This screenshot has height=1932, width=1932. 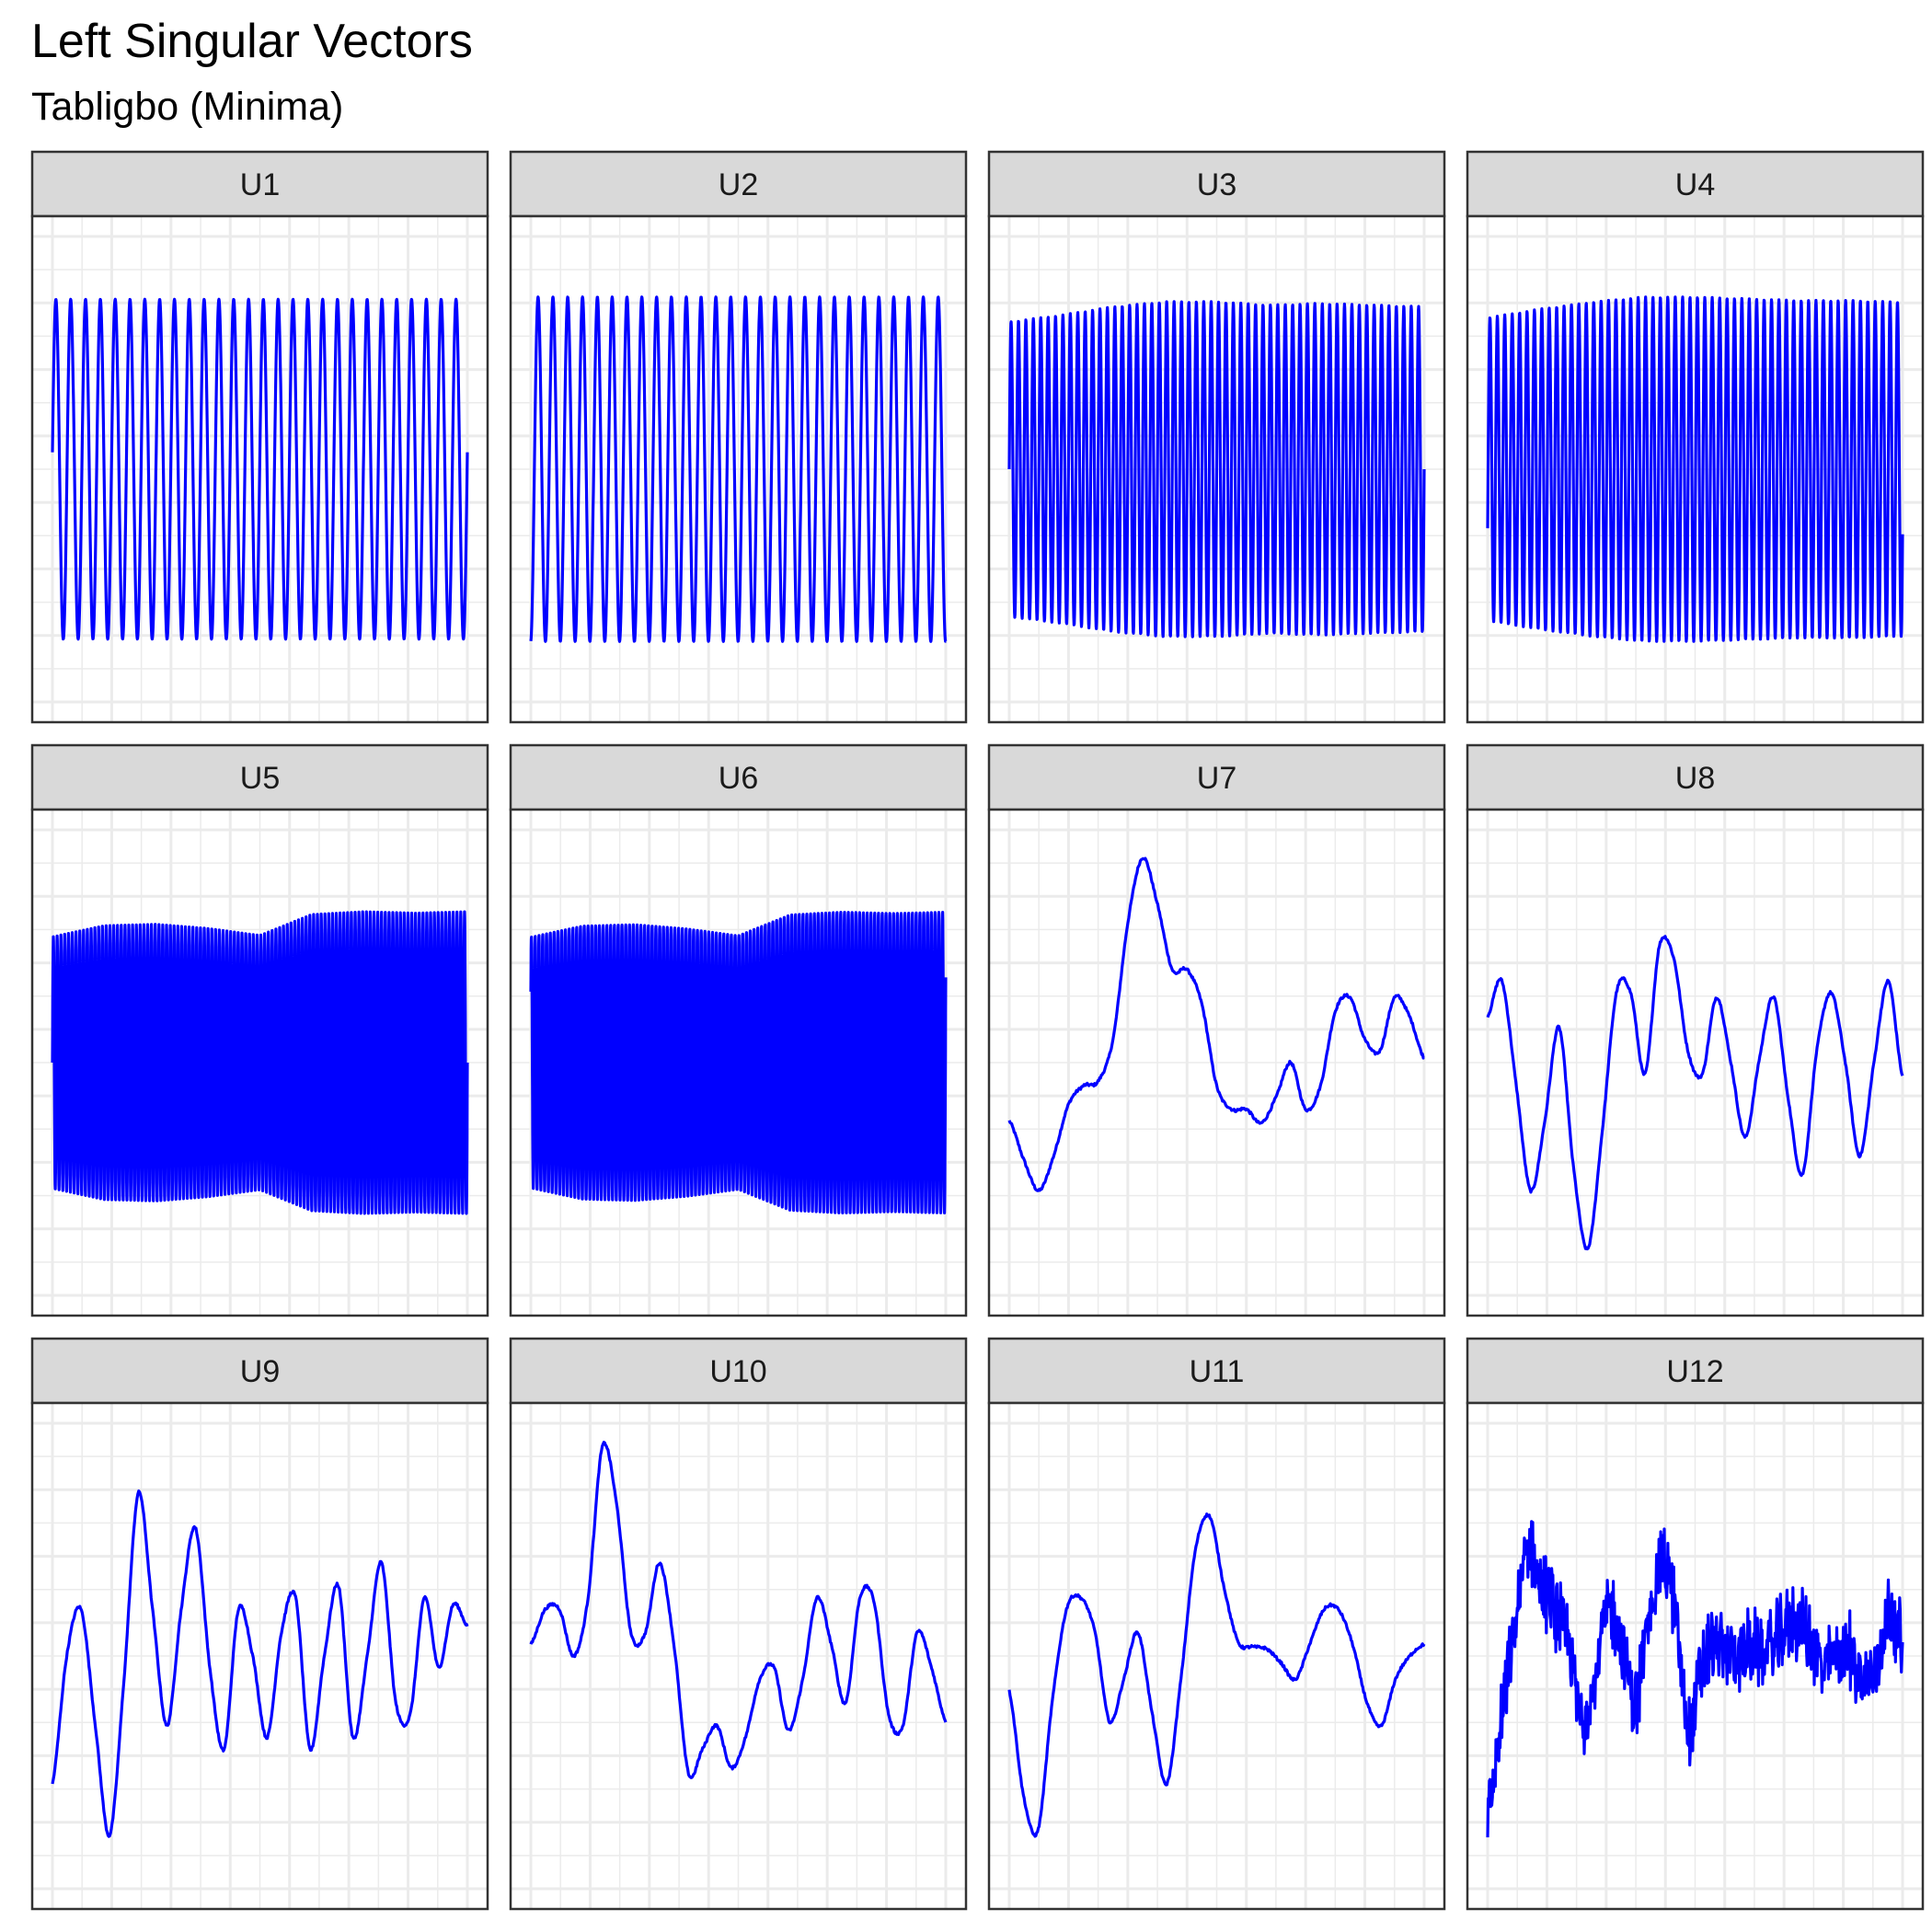 What do you see at coordinates (738, 1610) in the screenshot?
I see `series-line-u10` at bounding box center [738, 1610].